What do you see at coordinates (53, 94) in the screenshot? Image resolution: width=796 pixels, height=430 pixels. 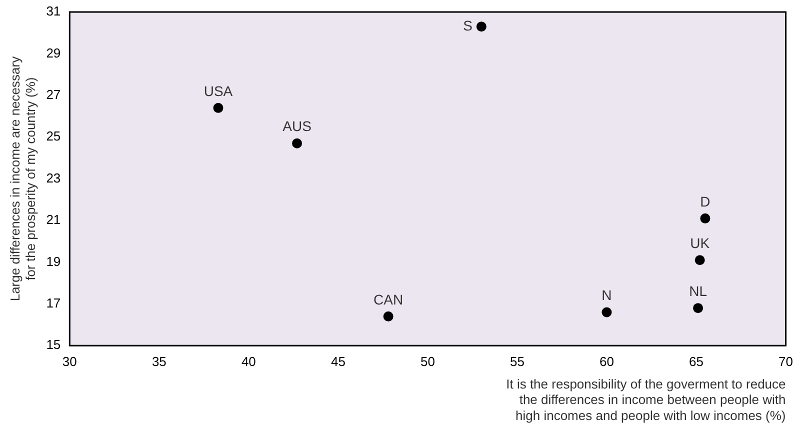 I see `y-tick-label: 27` at bounding box center [53, 94].